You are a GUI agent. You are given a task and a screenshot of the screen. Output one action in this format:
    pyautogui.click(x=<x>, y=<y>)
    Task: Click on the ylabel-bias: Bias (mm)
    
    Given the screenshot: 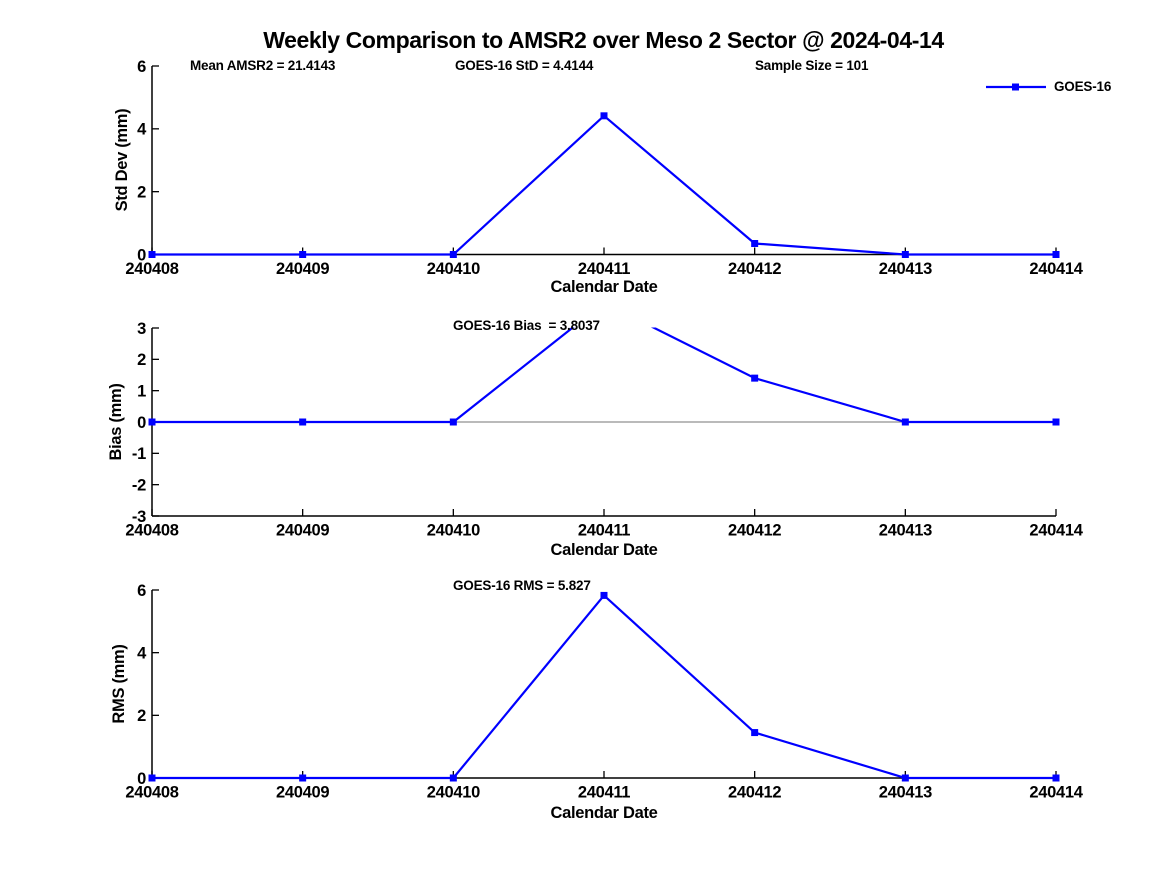 What is the action you would take?
    pyautogui.click(x=116, y=422)
    